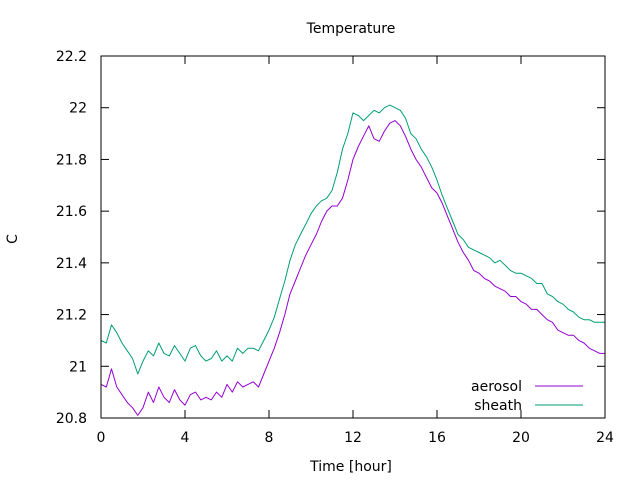  Describe the element at coordinates (71, 57) in the screenshot. I see `y-tick-label: 22.2` at that location.